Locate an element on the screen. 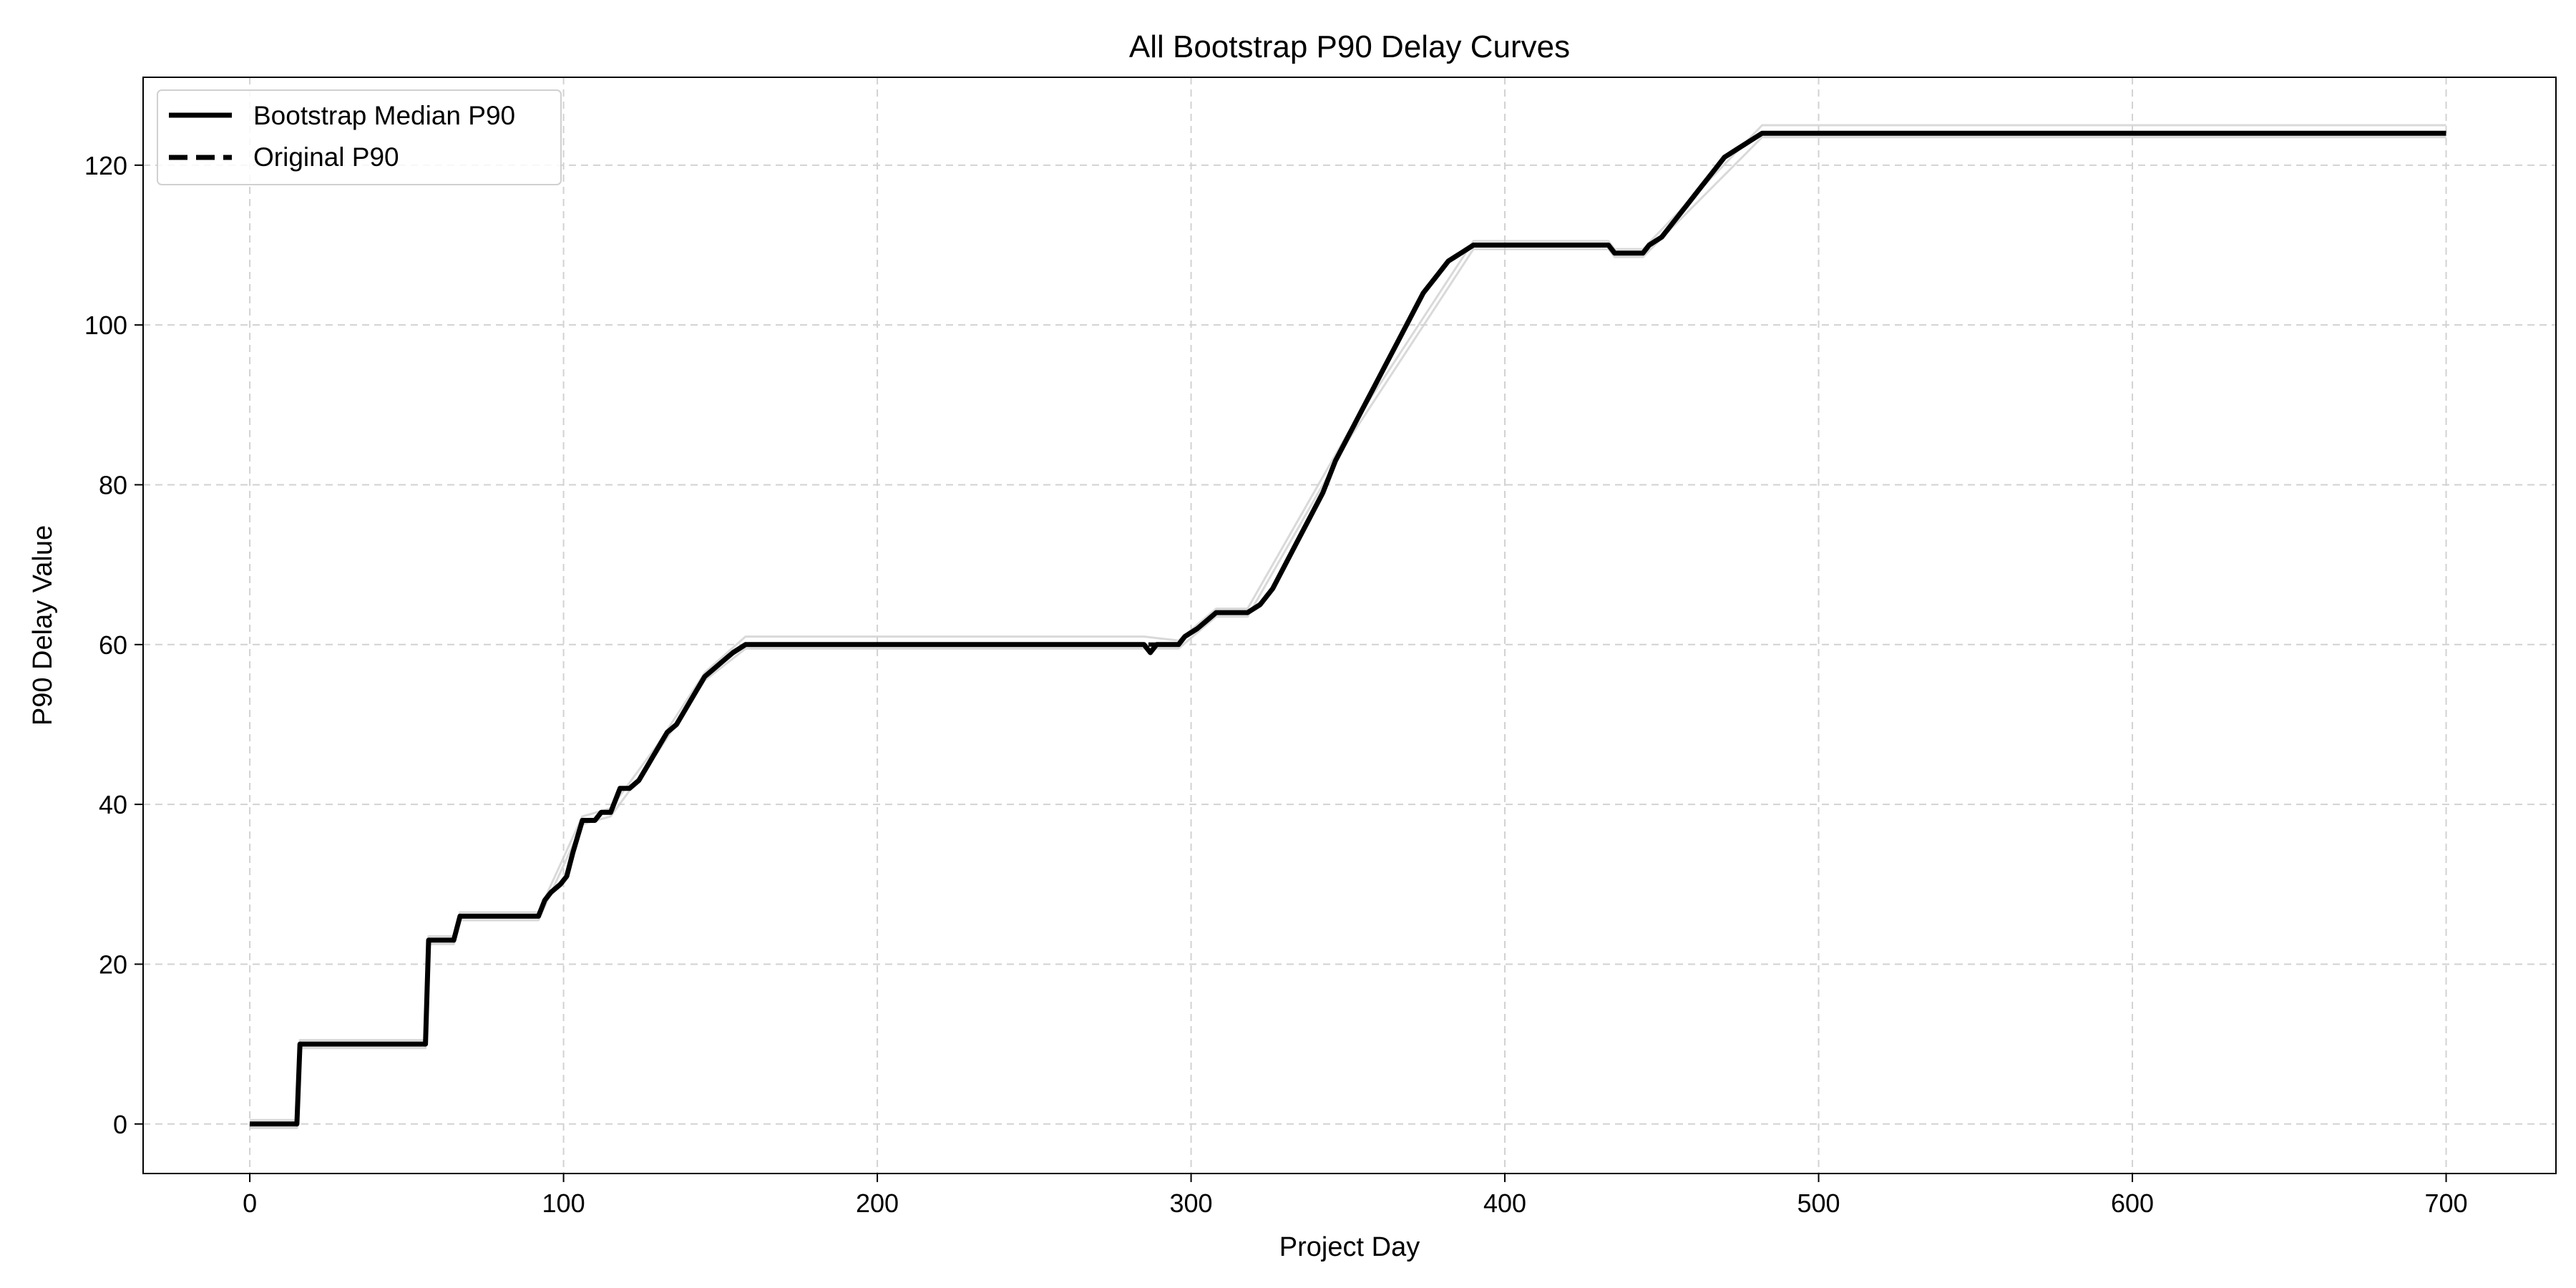  legend: Bootstrap Median P90 Original P90 is located at coordinates (359, 137).